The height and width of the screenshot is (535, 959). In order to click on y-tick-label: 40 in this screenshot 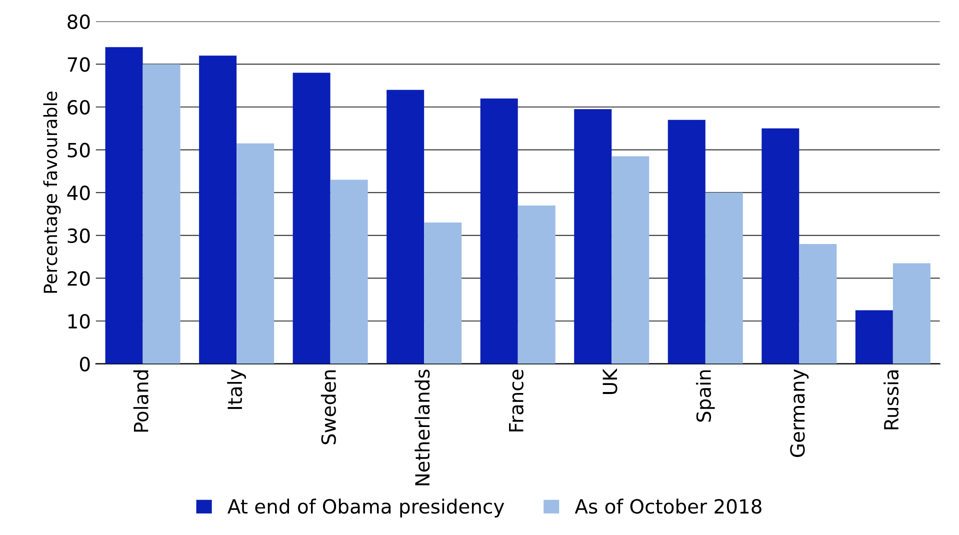, I will do `click(78, 193)`.